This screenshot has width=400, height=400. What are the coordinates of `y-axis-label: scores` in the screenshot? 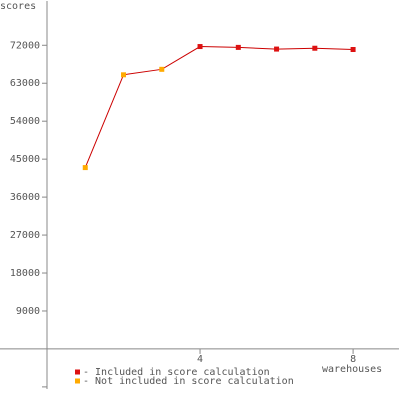 It's located at (18, 6).